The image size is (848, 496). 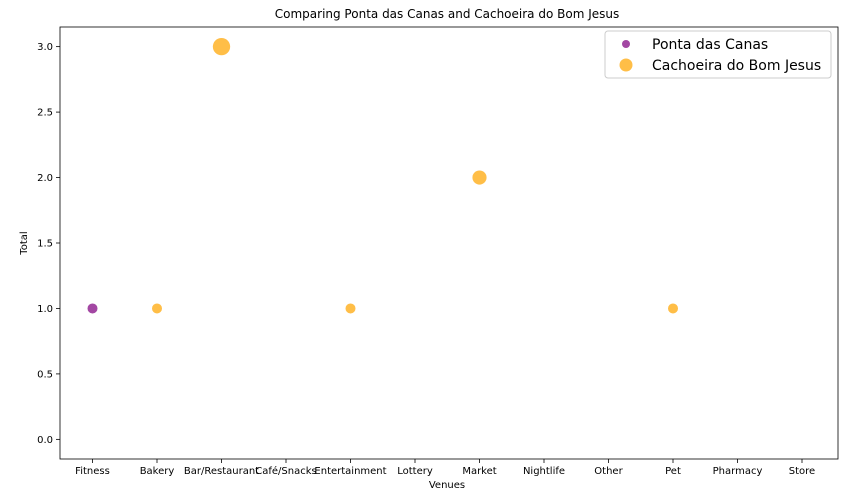 I want to click on x-tick-label: Nightlife, so click(x=544, y=471).